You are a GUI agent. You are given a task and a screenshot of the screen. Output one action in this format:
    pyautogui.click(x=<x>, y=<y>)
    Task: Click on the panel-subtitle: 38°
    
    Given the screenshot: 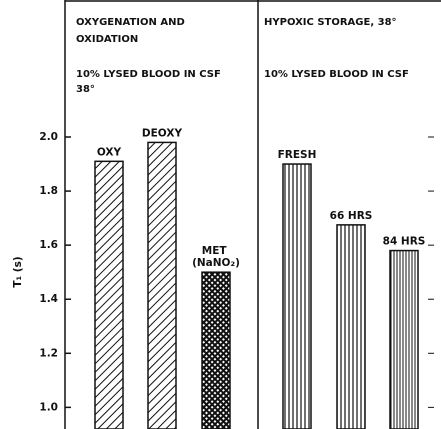 What is the action you would take?
    pyautogui.click(x=85, y=89)
    